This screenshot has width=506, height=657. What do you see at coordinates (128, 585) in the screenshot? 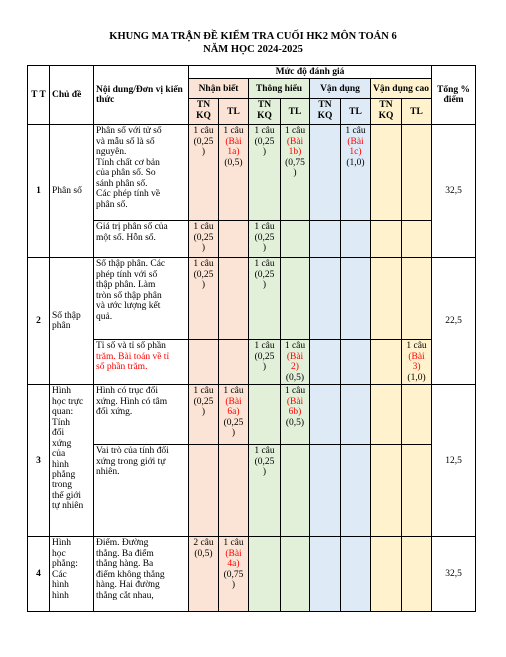
I see `content-line: hàng. Hai đường` at bounding box center [128, 585].